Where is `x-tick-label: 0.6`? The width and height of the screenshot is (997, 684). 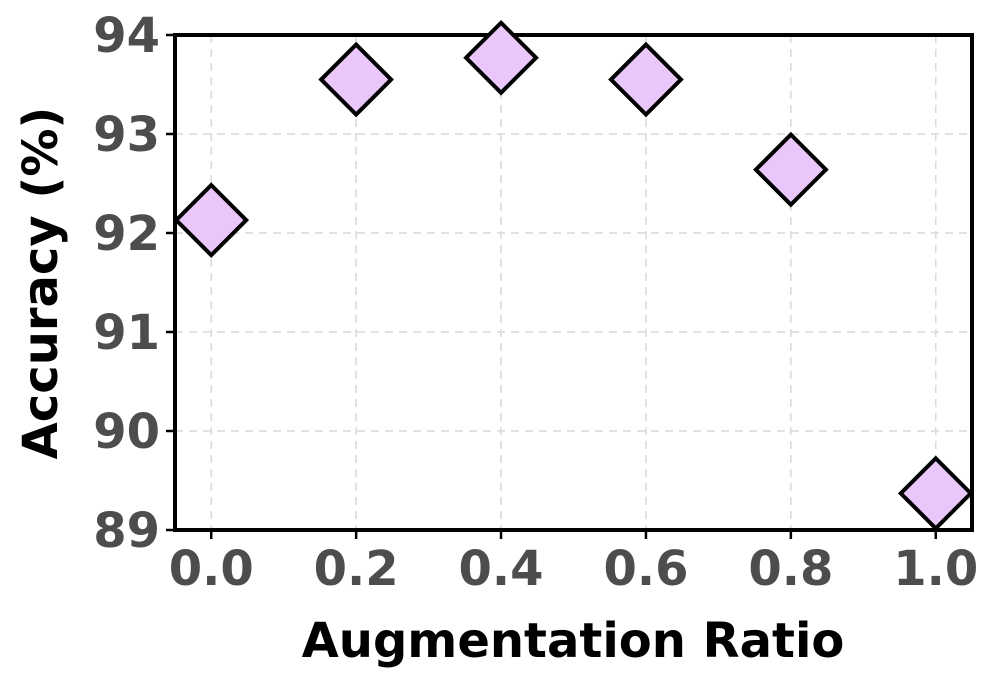 x-tick-label: 0.6 is located at coordinates (645, 569).